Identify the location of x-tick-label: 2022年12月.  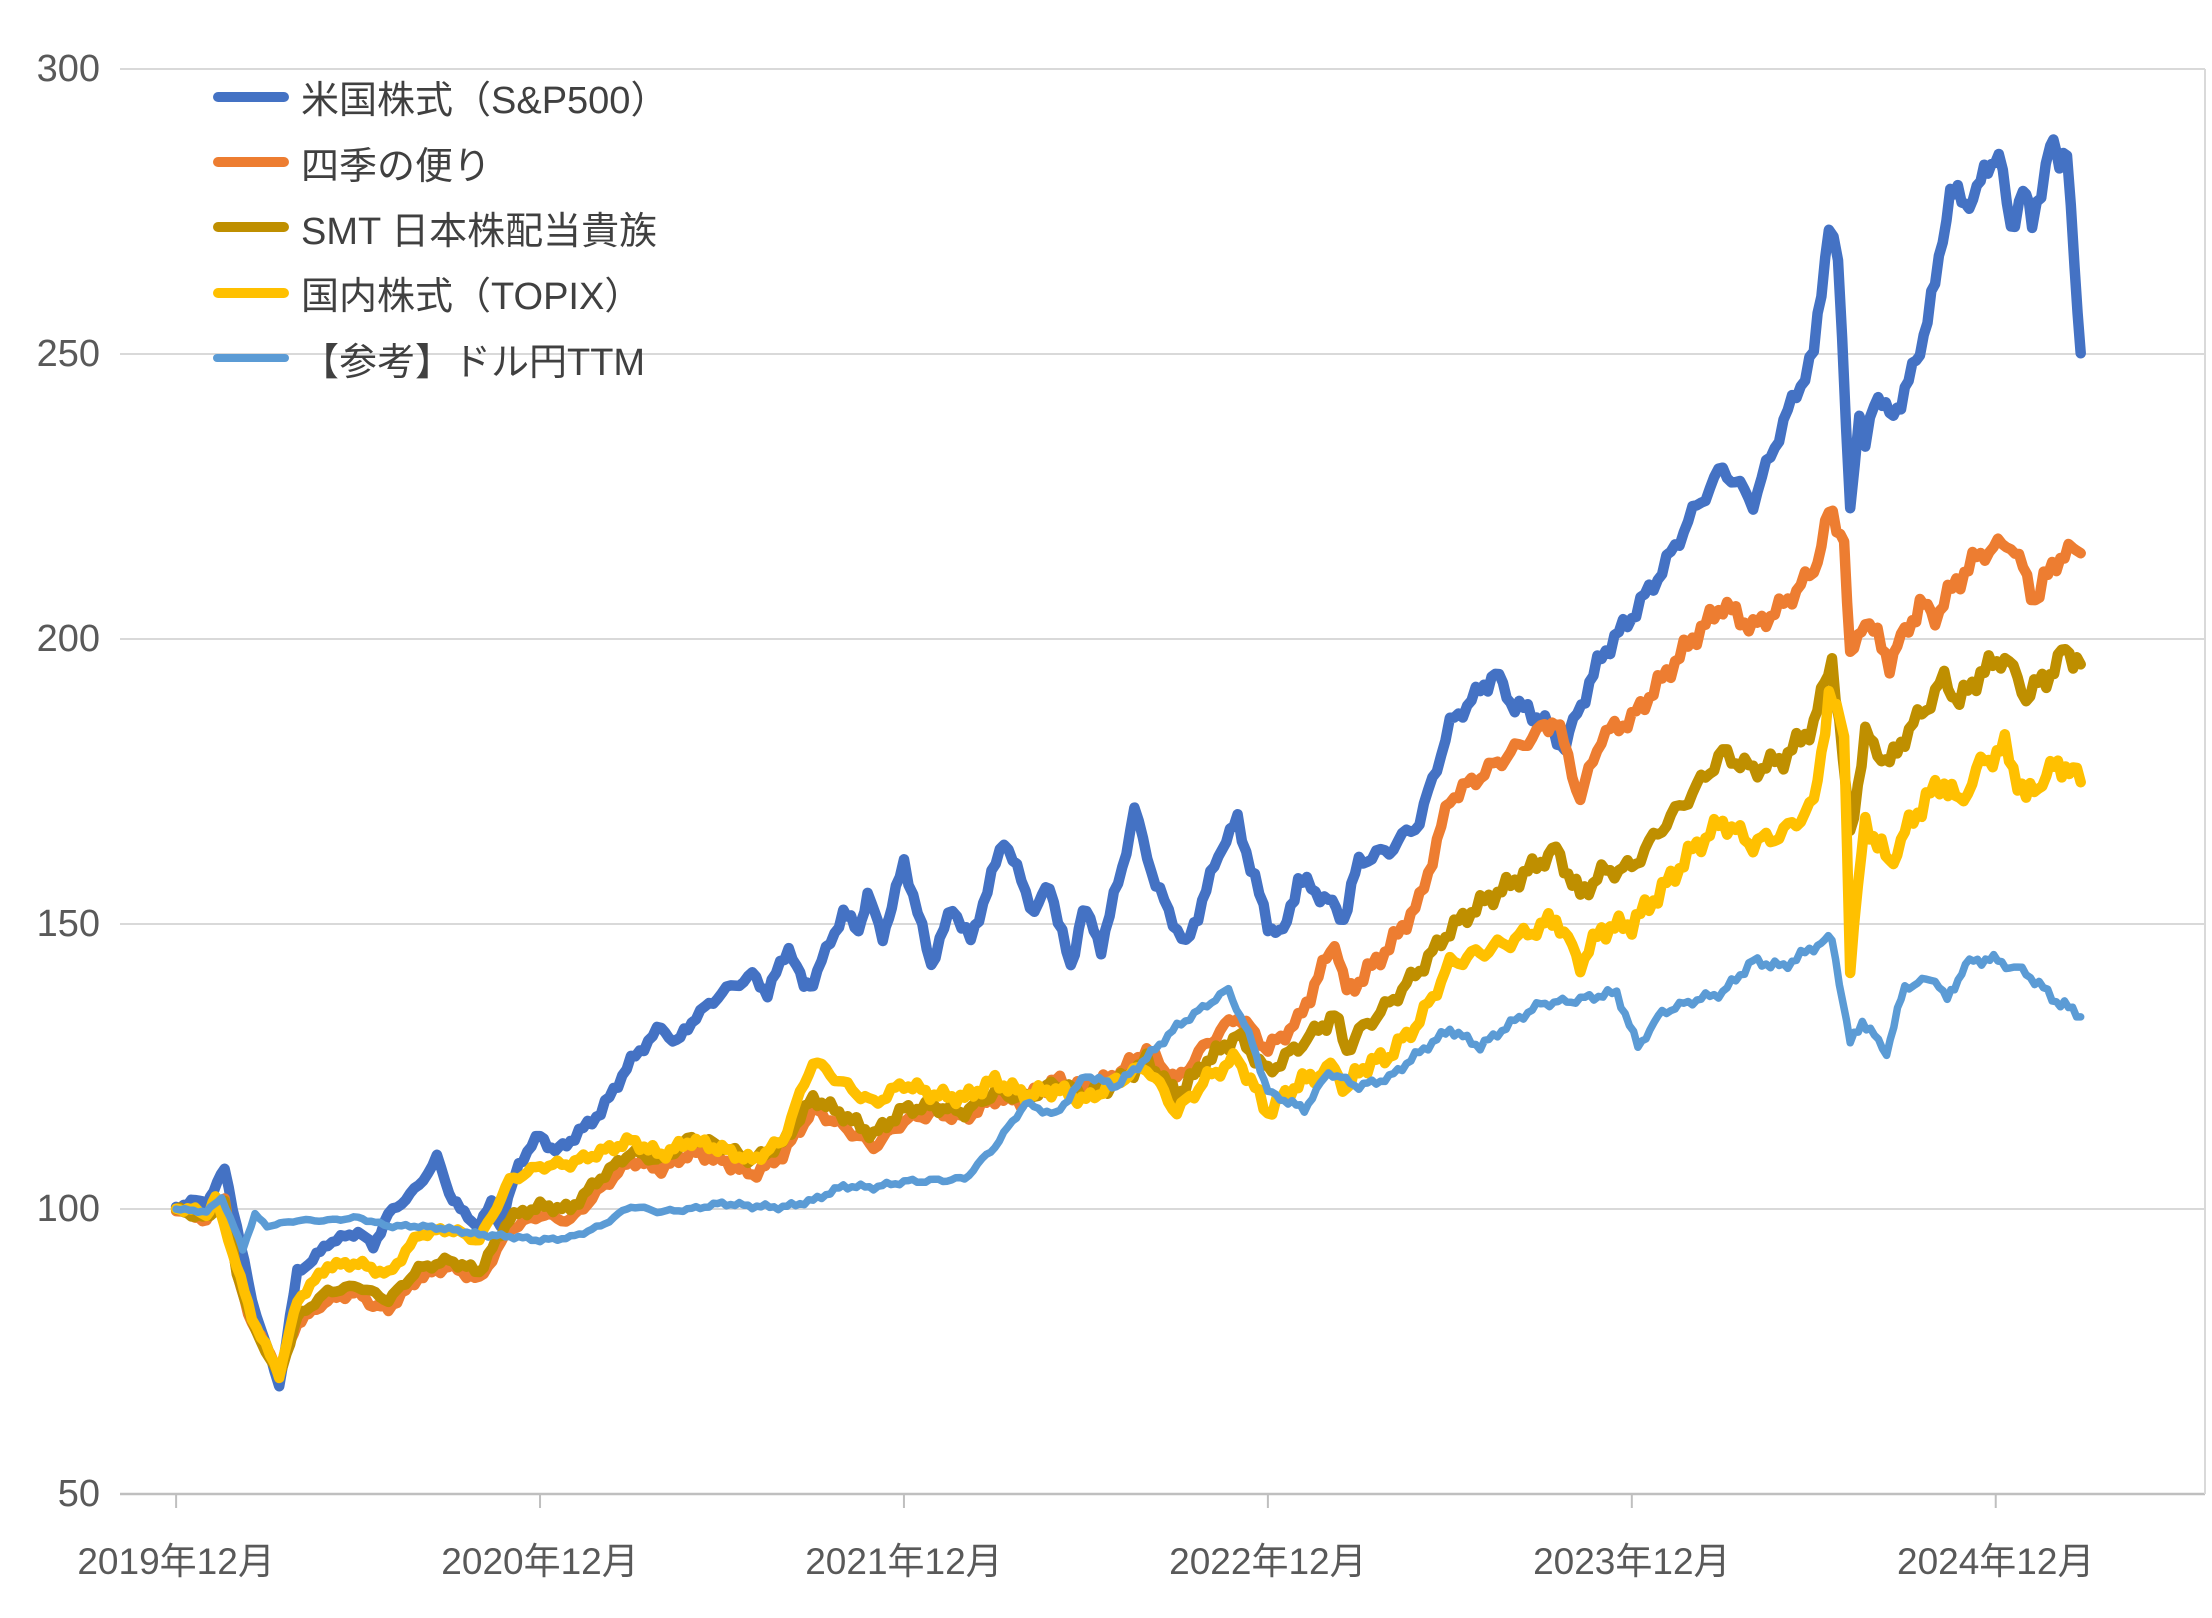
(1268, 1561).